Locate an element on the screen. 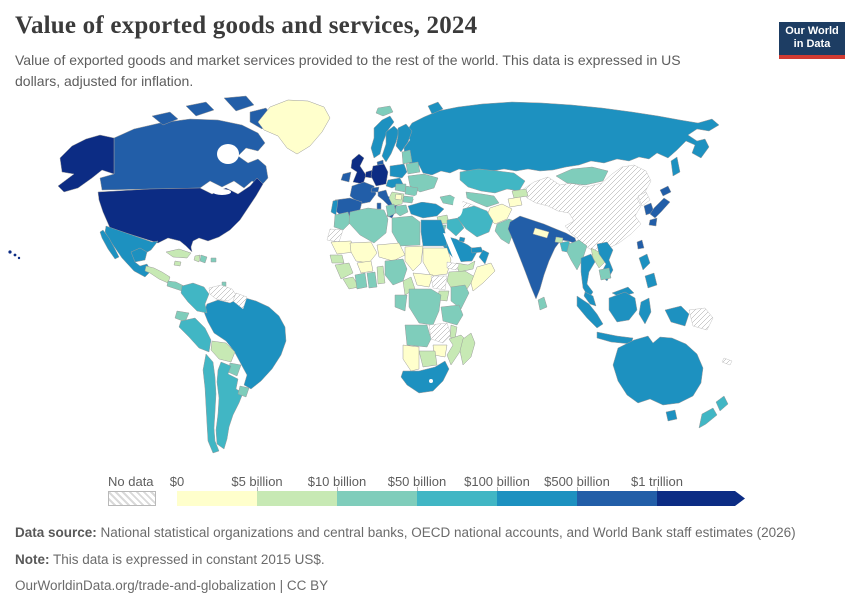 The height and width of the screenshot is (600, 850). country-angola is located at coordinates (418, 336).